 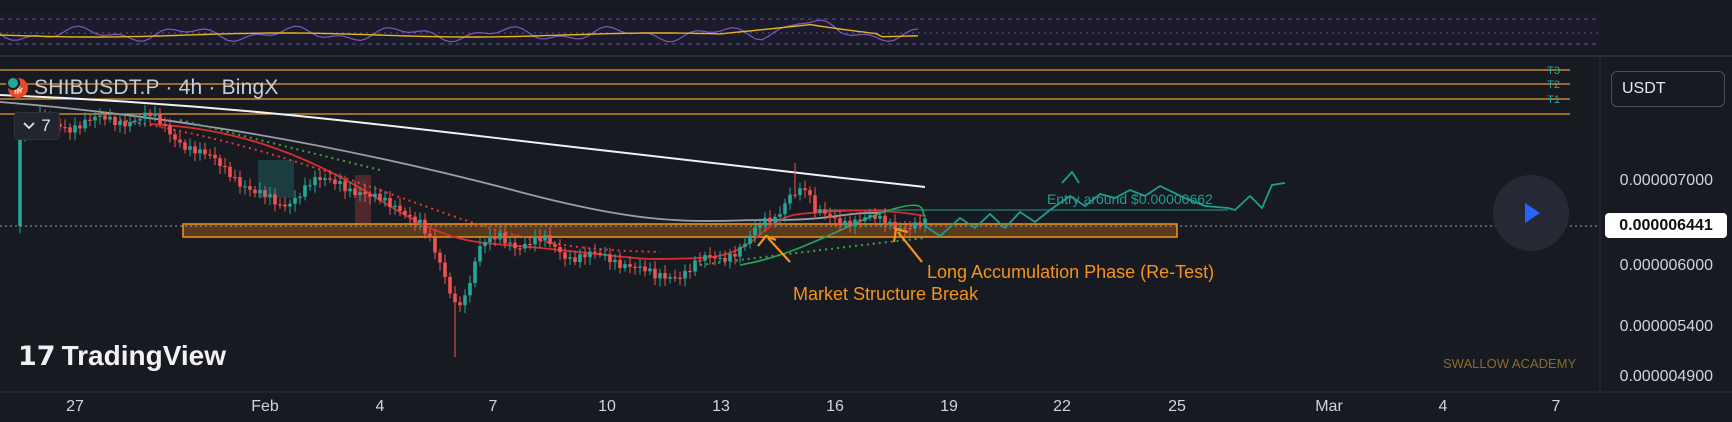 What do you see at coordinates (910, 247) in the screenshot?
I see `arrow-retest` at bounding box center [910, 247].